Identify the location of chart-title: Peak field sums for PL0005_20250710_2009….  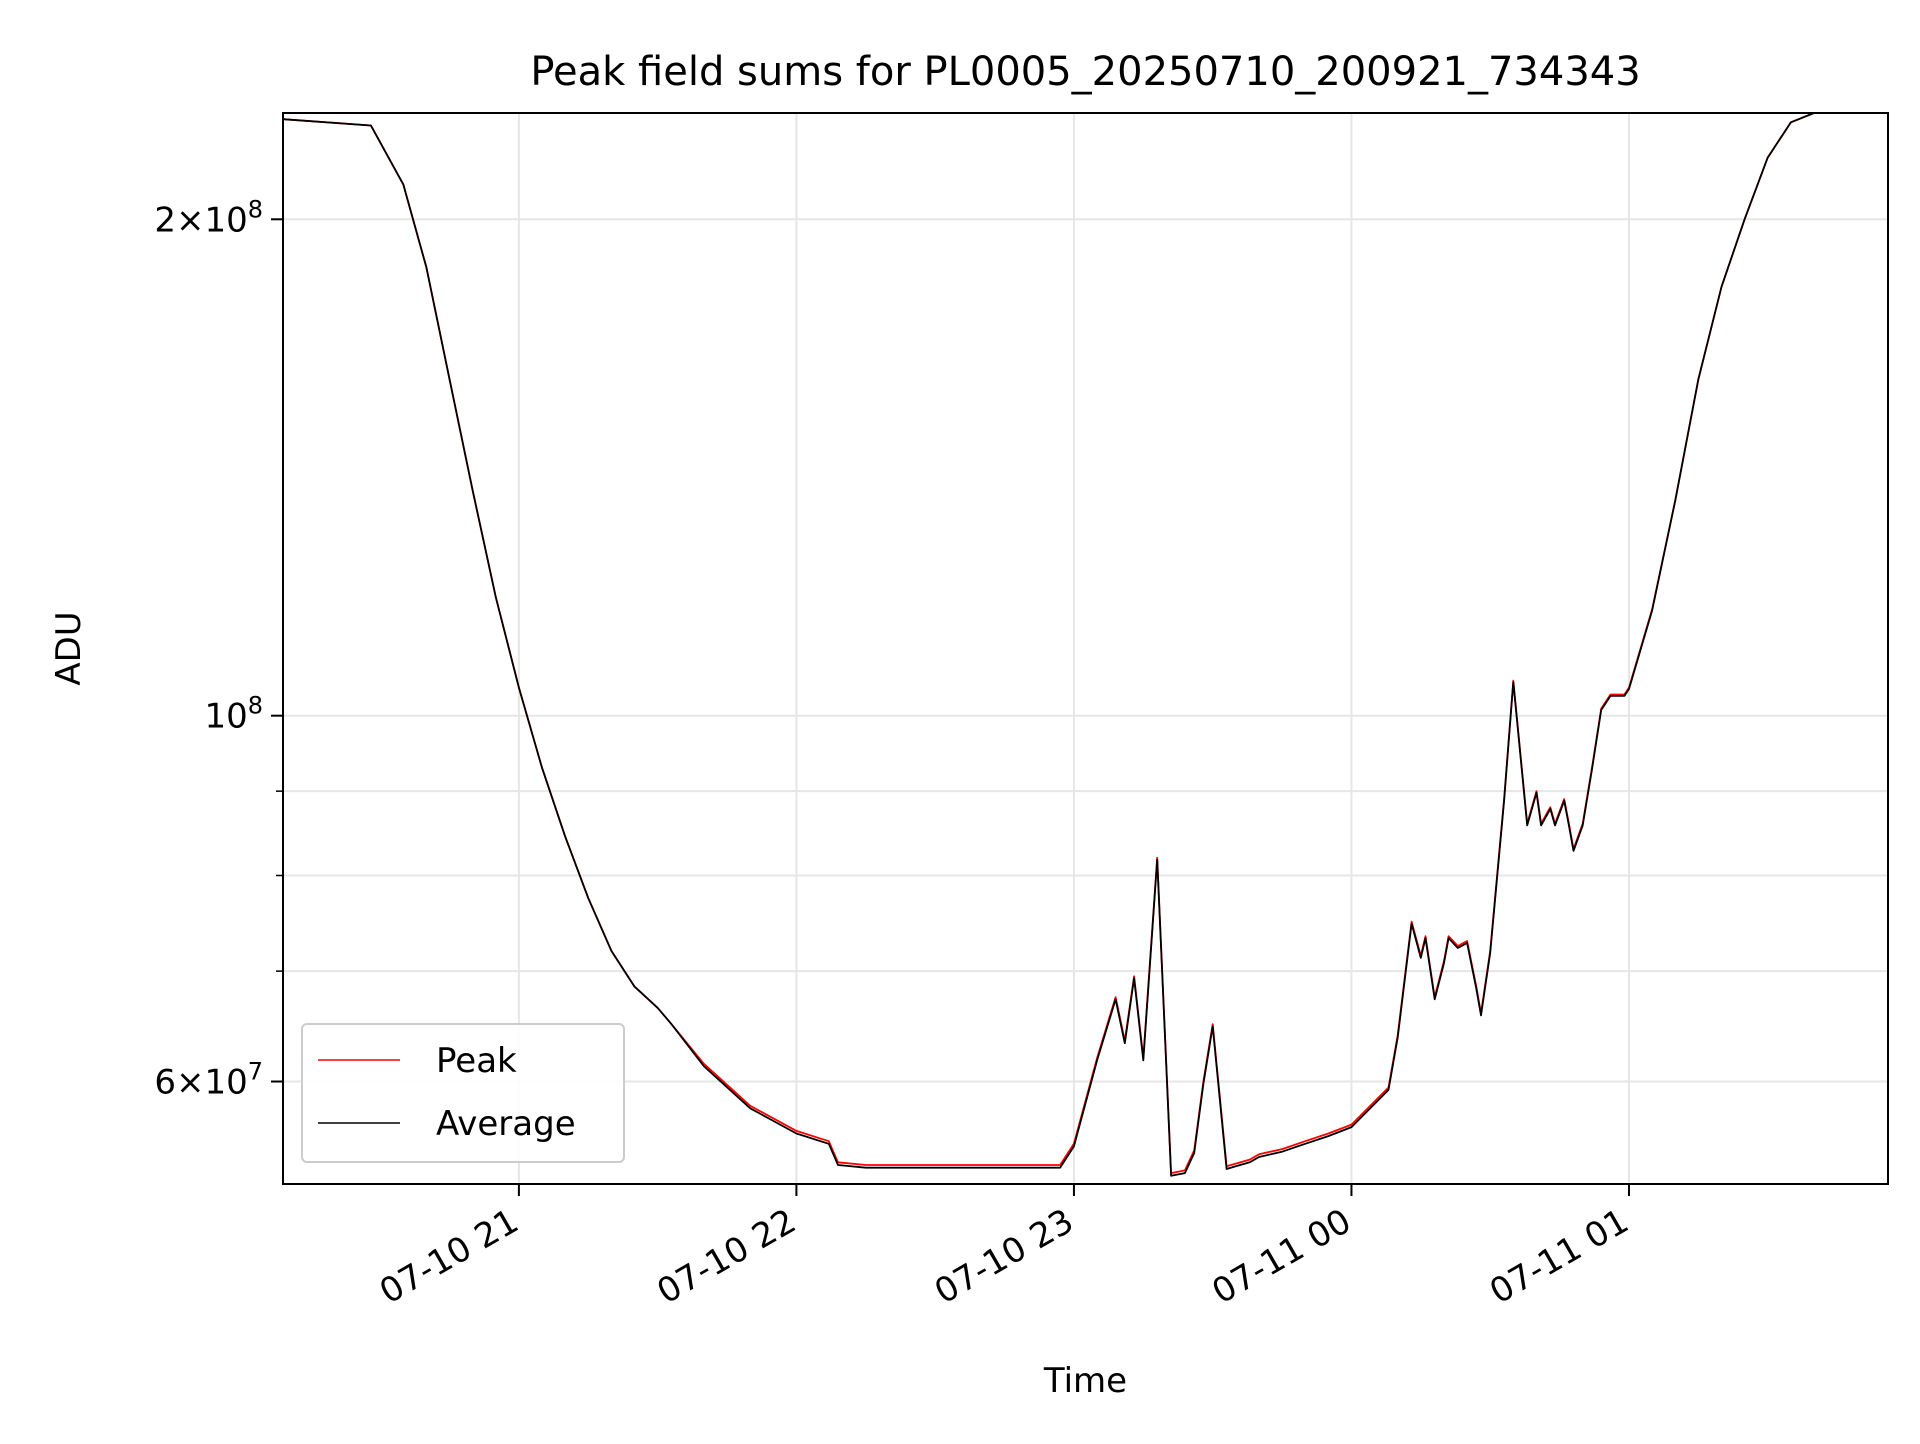
(1085, 72).